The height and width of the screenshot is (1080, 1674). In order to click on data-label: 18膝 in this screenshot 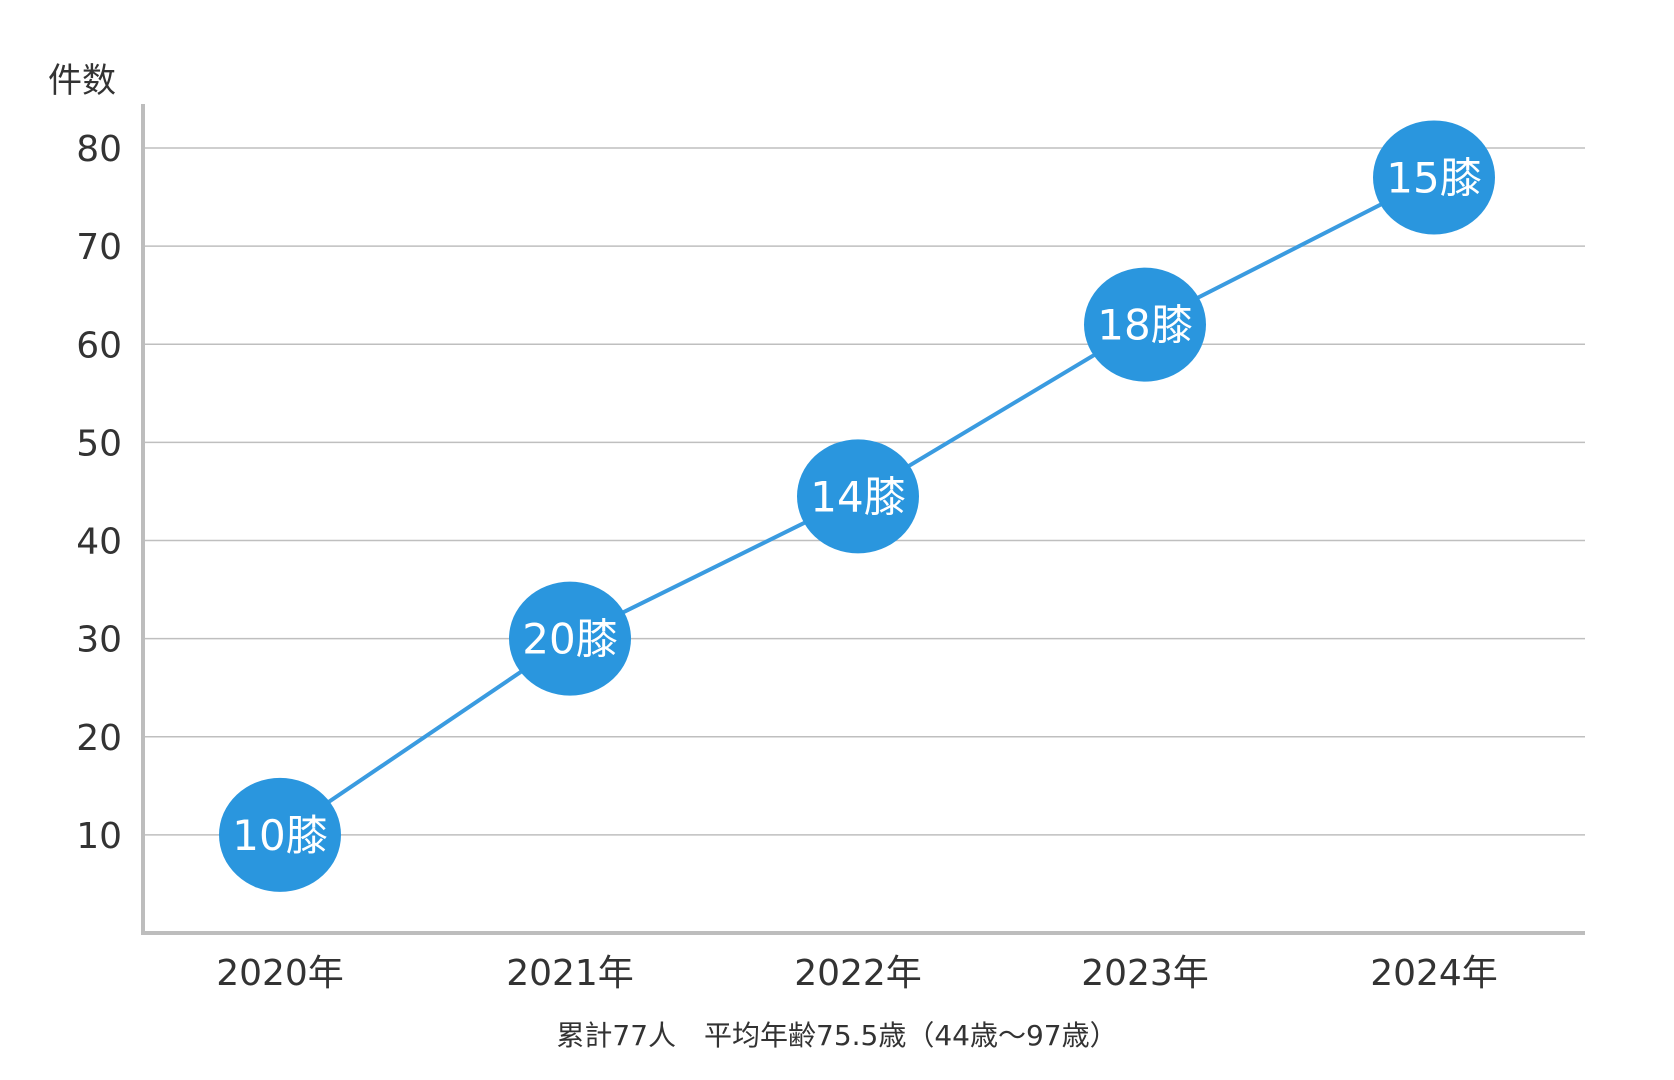, I will do `click(1144, 325)`.